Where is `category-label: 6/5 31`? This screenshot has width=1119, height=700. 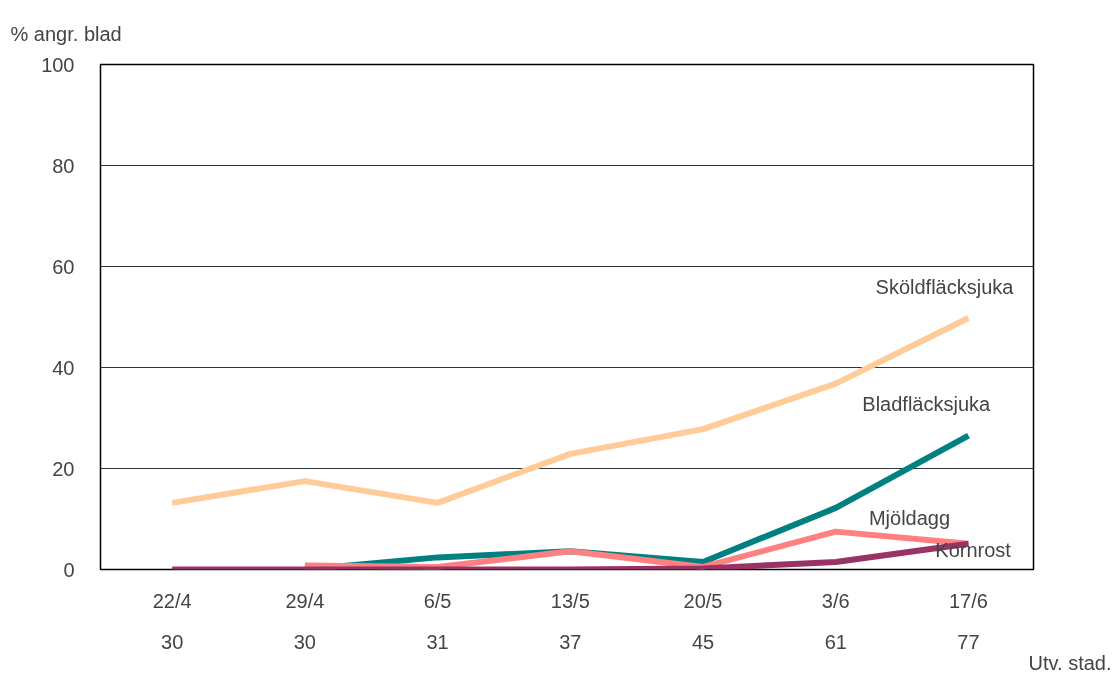 category-label: 6/5 31 is located at coordinates (437, 621).